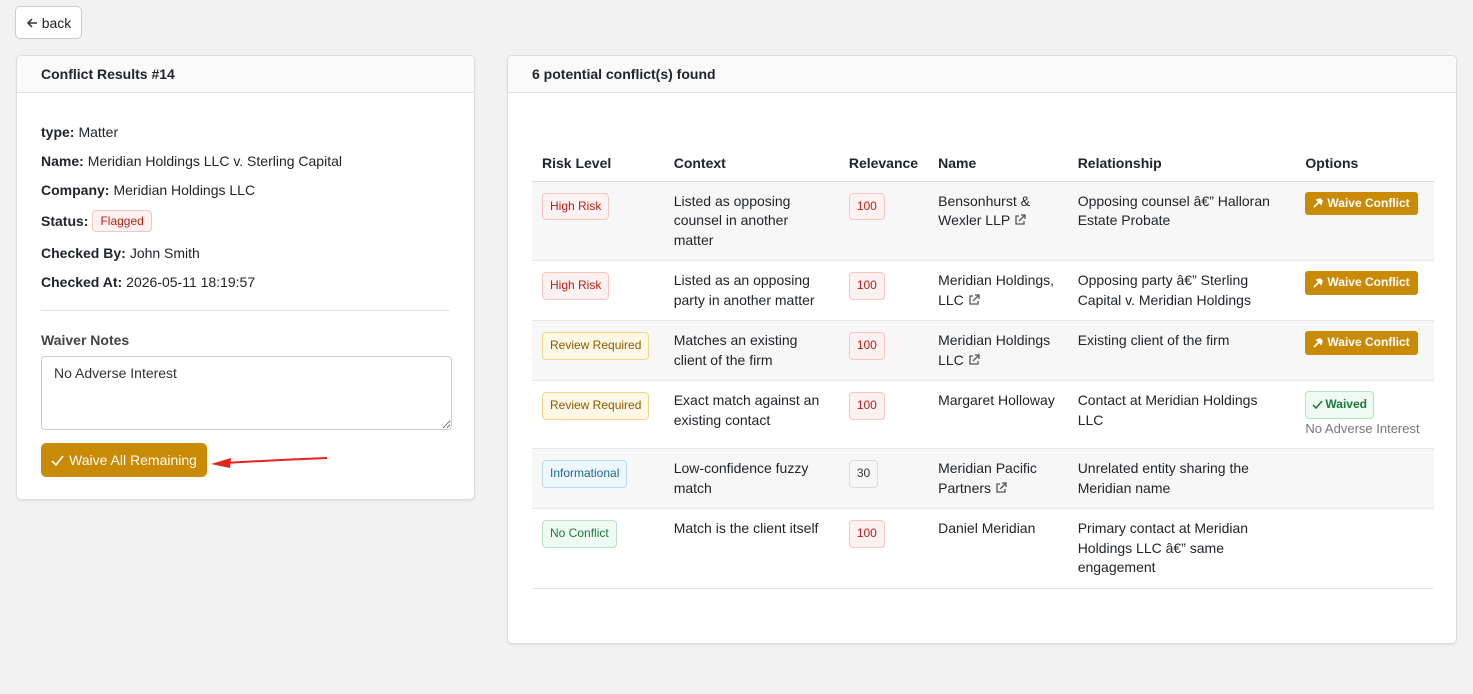 The image size is (1473, 694). What do you see at coordinates (1364, 164) in the screenshot?
I see `header: Options` at bounding box center [1364, 164].